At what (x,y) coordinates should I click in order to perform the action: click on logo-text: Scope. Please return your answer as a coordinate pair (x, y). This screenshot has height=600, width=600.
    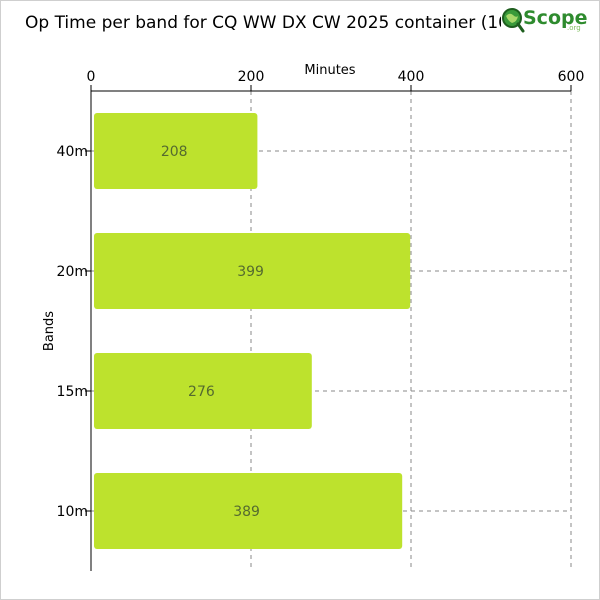
    Looking at the image, I should click on (555, 18).